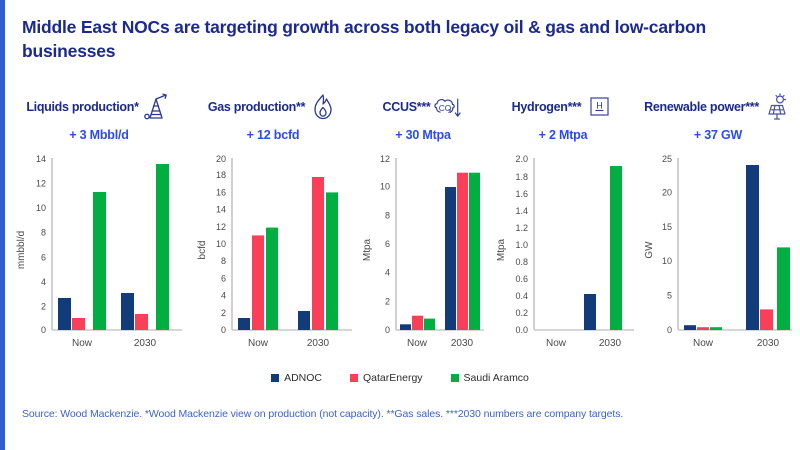 The height and width of the screenshot is (450, 800). I want to click on svg-text: 20, so click(667, 192).